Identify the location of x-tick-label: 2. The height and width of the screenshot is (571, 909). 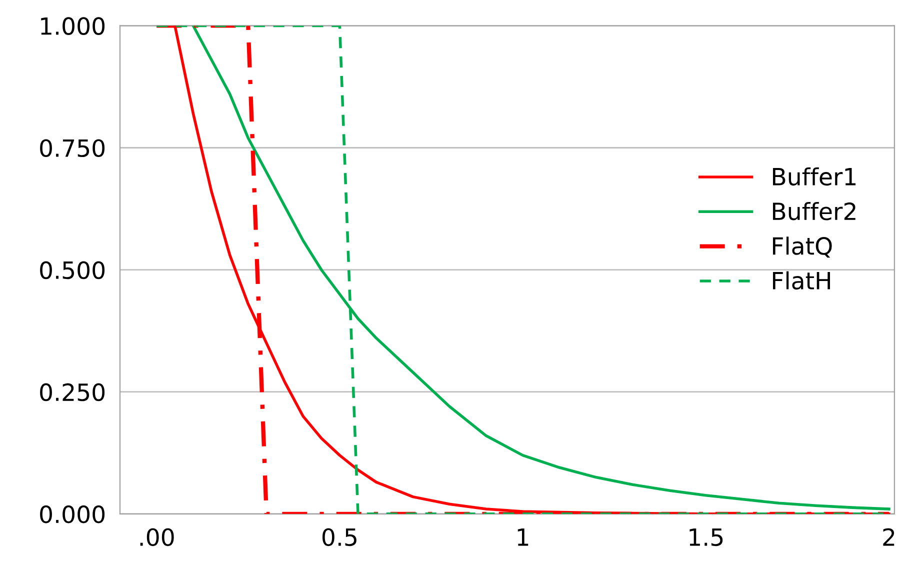
(888, 537).